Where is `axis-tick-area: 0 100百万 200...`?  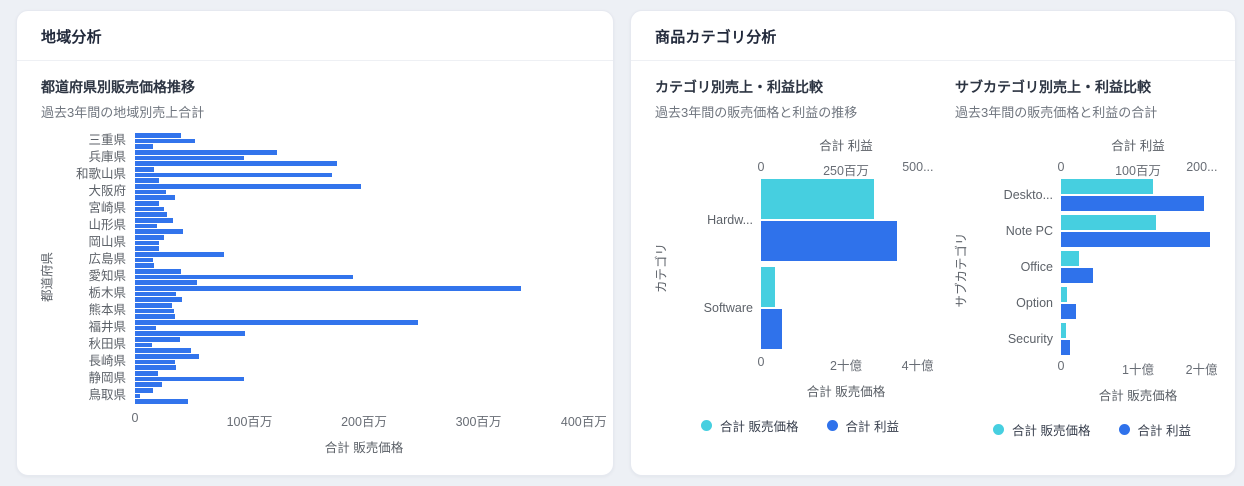
axis-tick-area: 0 100百万 200... is located at coordinates (1138, 169).